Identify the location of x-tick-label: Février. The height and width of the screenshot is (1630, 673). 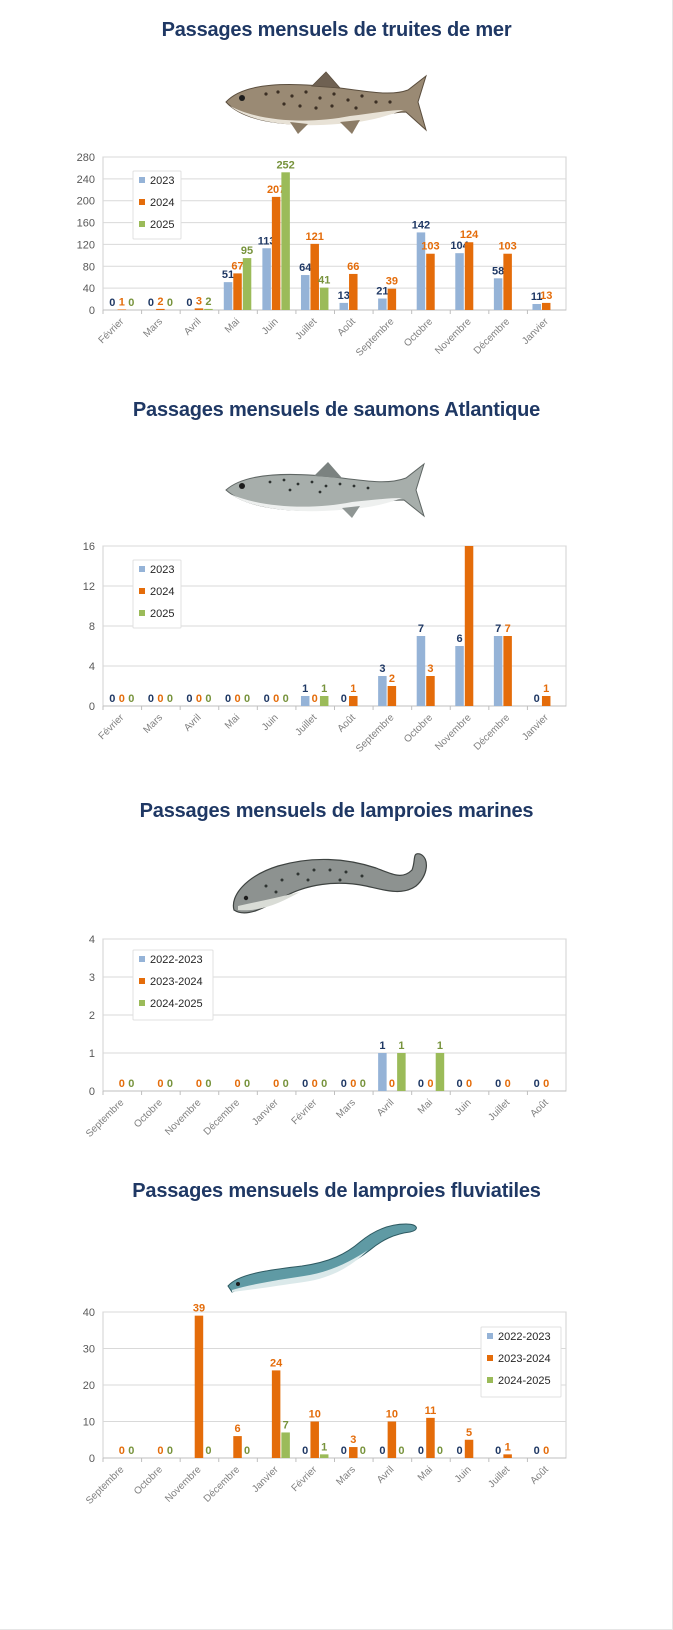
(112, 727).